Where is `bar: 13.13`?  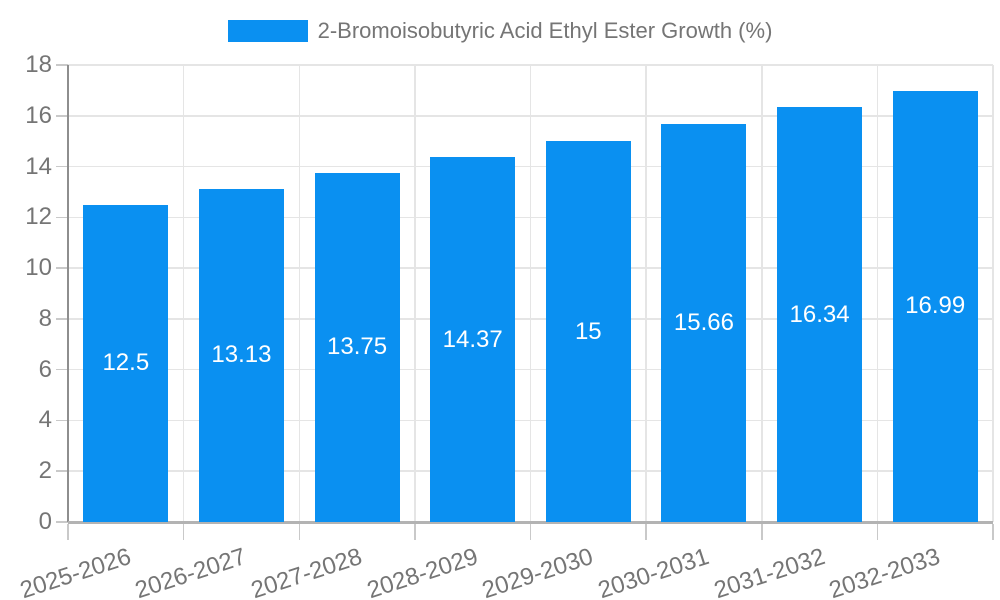 bar: 13.13 is located at coordinates (241, 355).